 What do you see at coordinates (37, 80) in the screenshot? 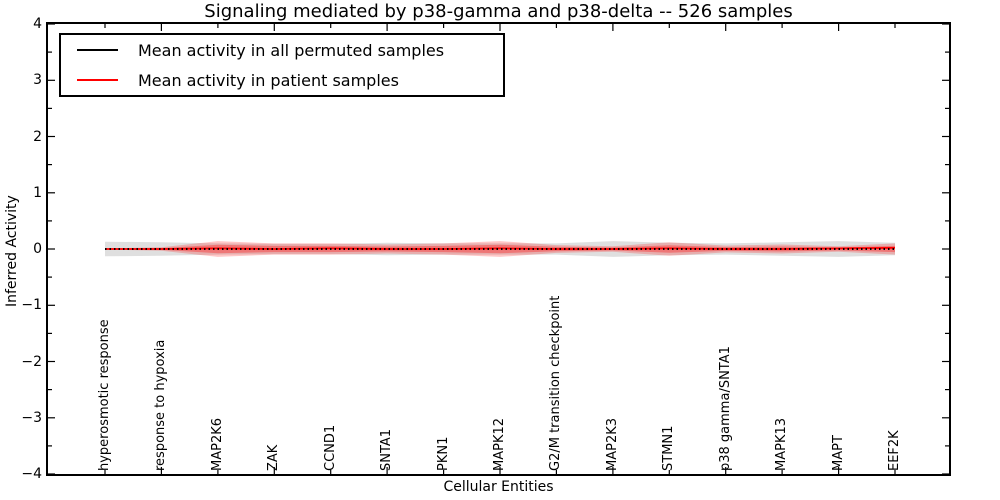
I see `y-tick-label: 3` at bounding box center [37, 80].